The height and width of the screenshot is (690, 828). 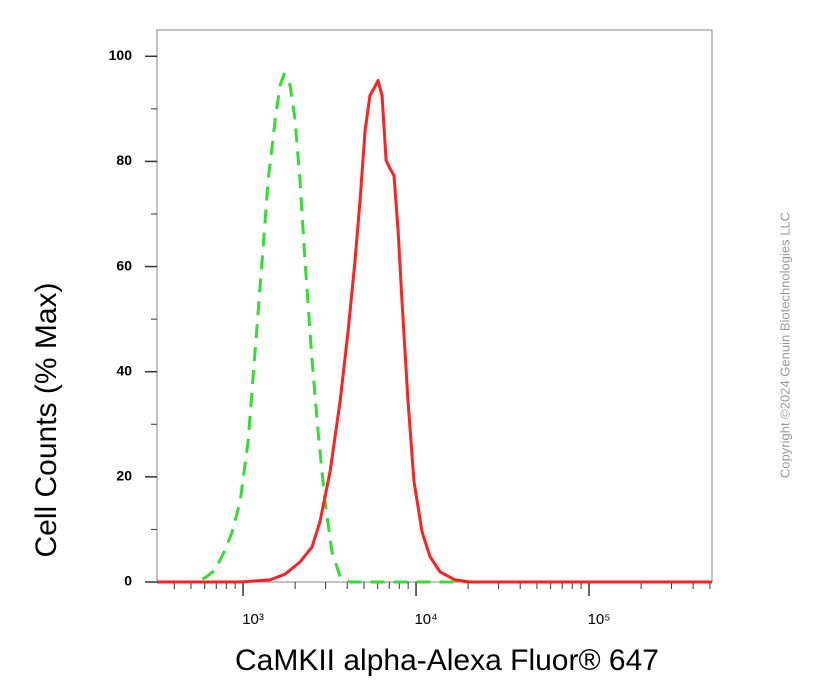 What do you see at coordinates (253, 619) in the screenshot?
I see `x-tick-label: 10³` at bounding box center [253, 619].